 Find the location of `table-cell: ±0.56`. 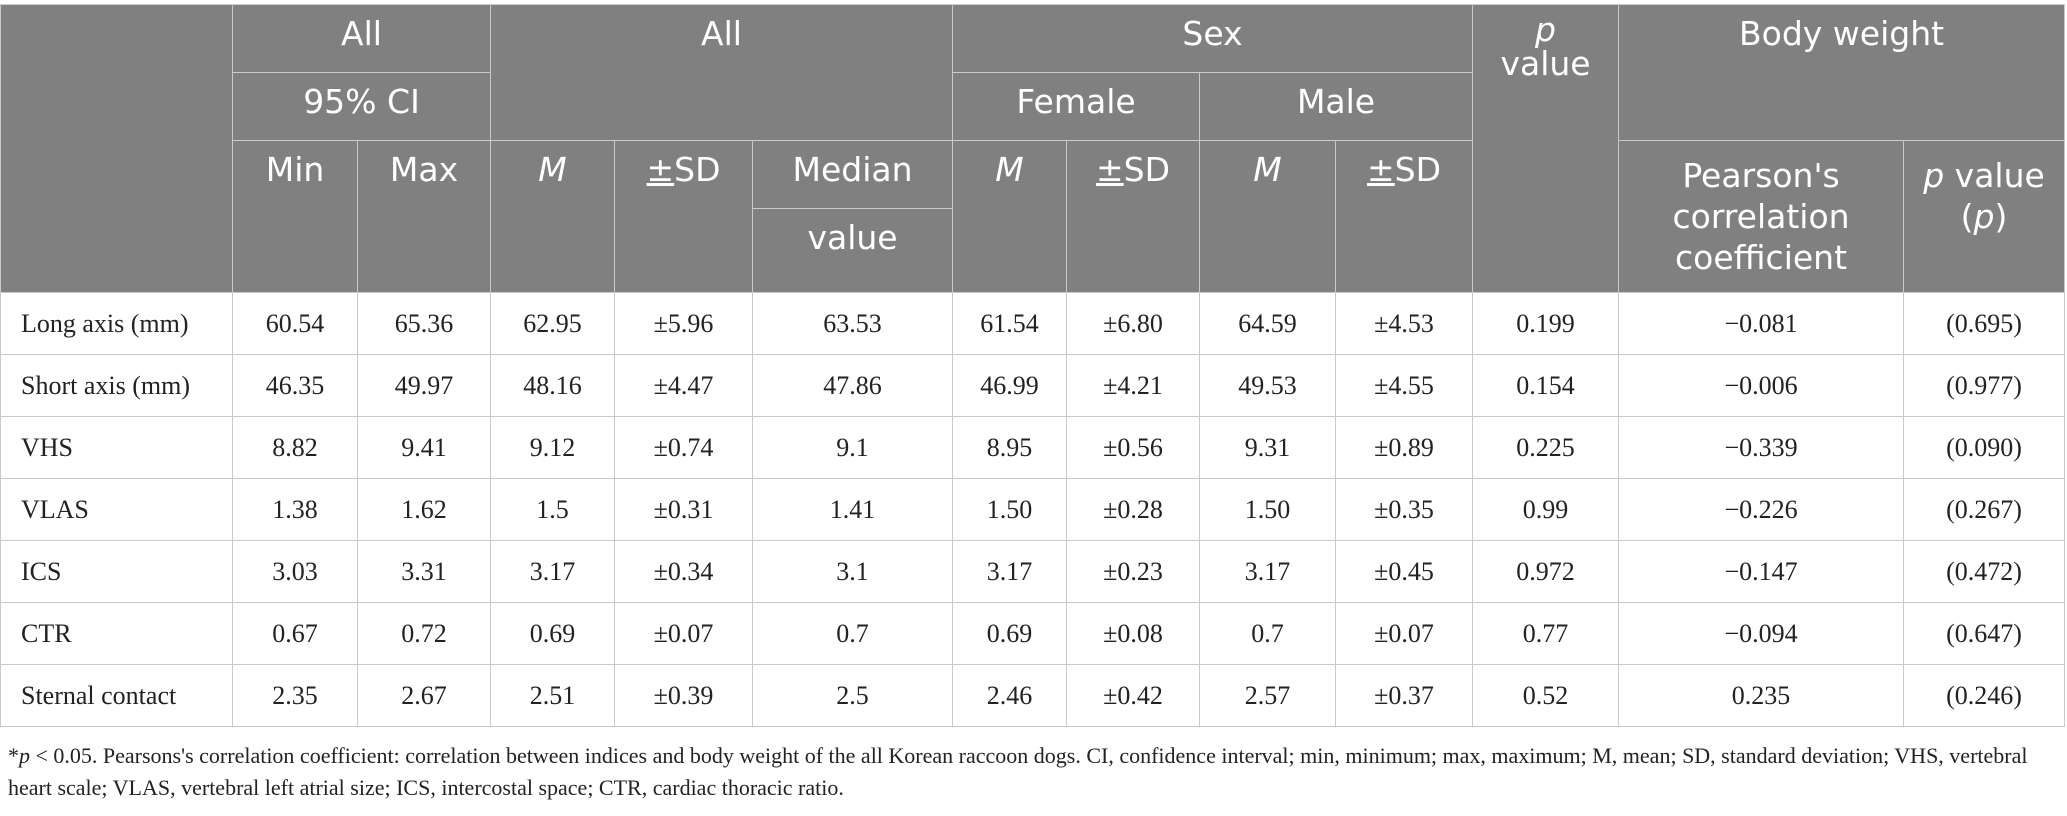

table-cell: ±0.56 is located at coordinates (1133, 447).